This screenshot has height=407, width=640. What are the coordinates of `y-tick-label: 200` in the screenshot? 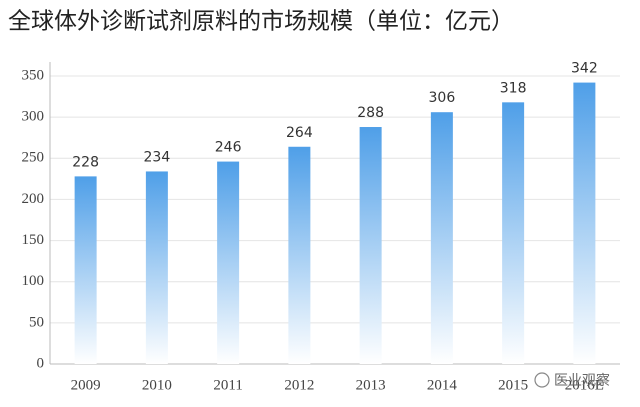 It's located at (33, 199).